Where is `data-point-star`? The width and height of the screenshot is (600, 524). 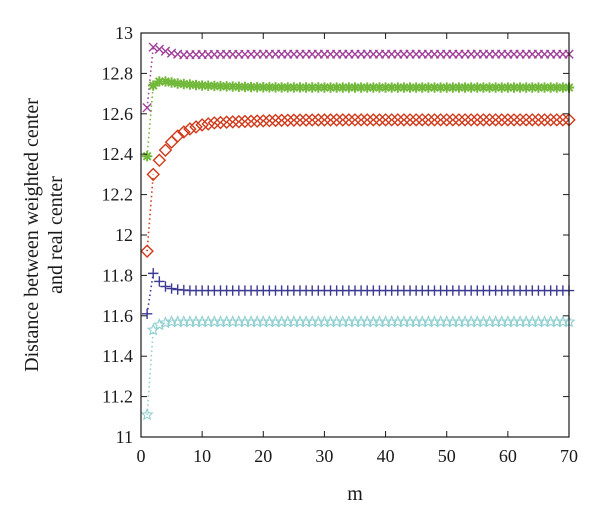
data-point-star is located at coordinates (147, 414).